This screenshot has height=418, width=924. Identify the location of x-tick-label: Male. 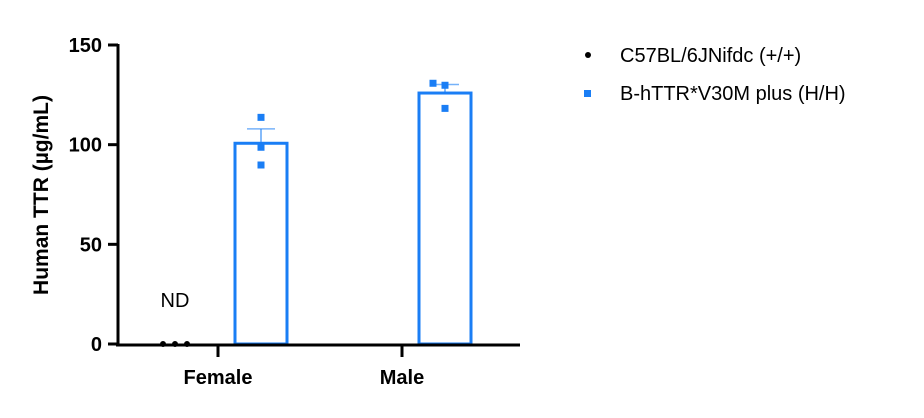
(402, 378).